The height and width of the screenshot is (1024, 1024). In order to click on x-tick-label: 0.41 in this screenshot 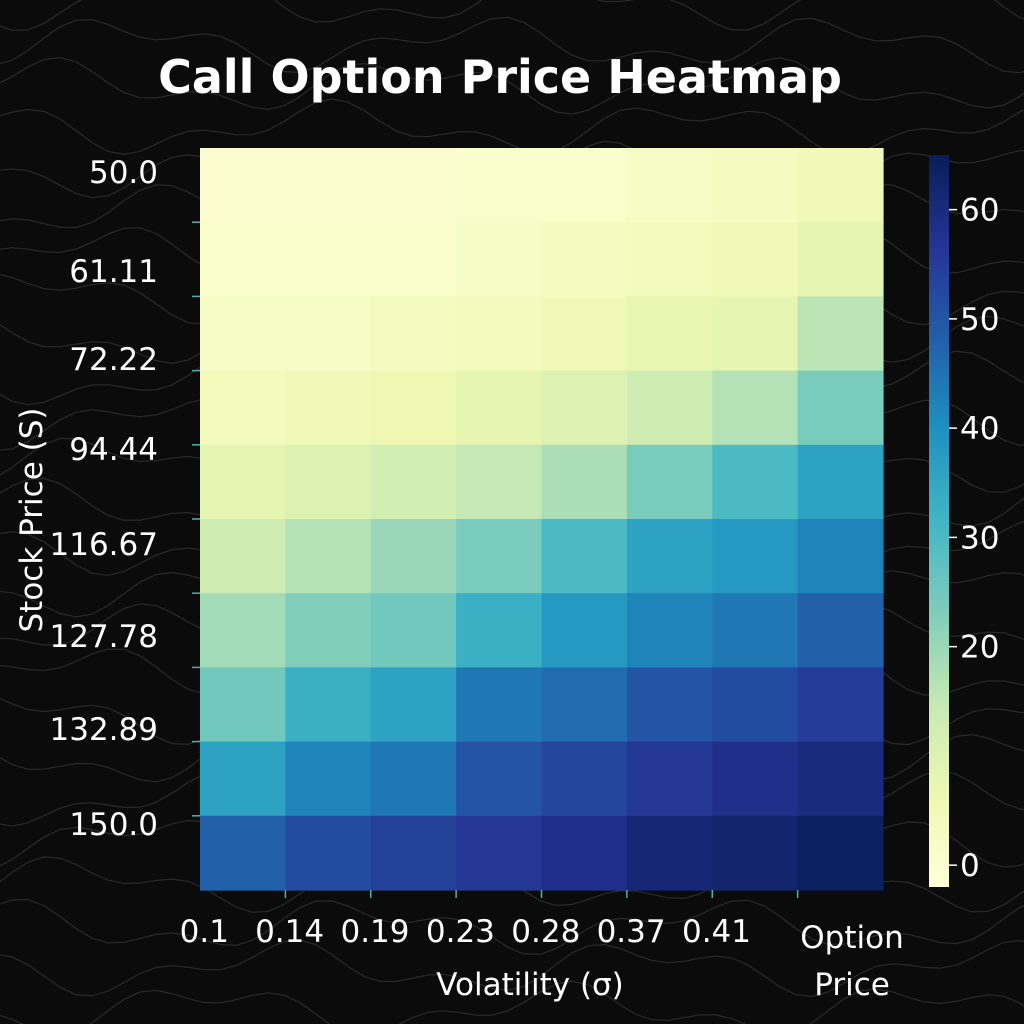, I will do `click(716, 932)`.